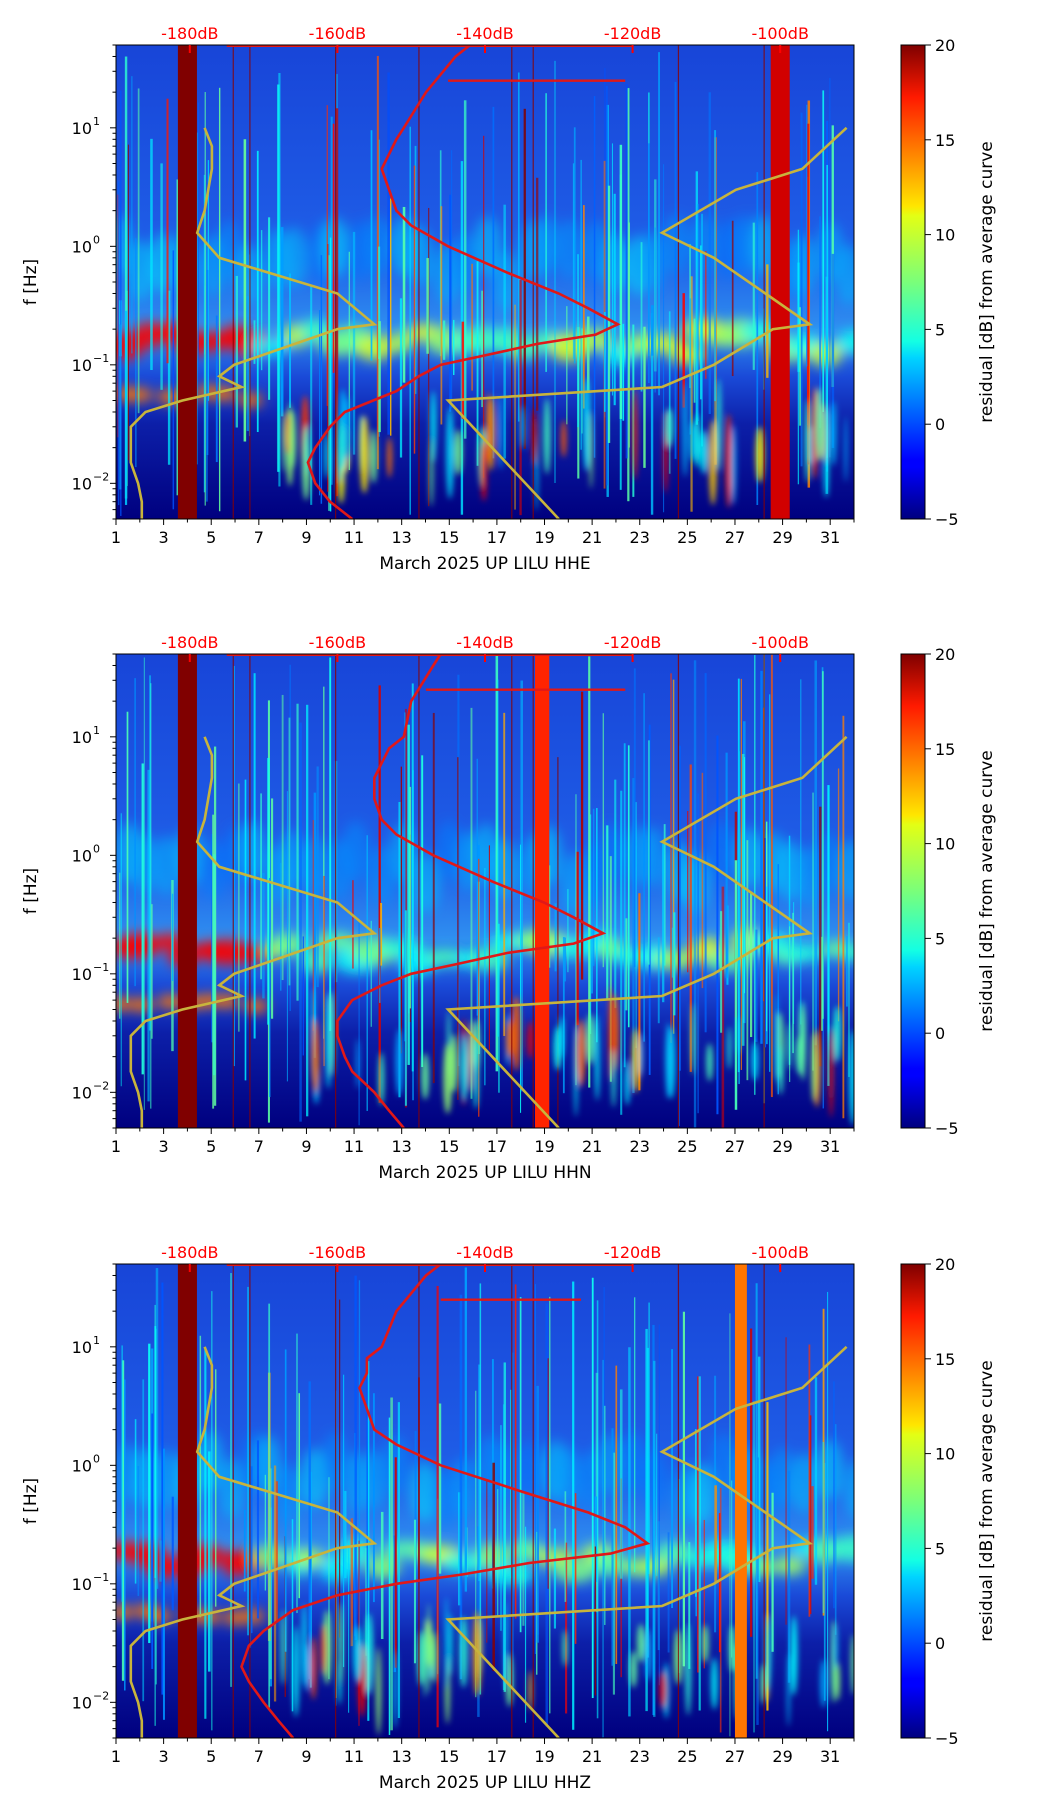 This screenshot has width=1052, height=1806. Describe the element at coordinates (259, 537) in the screenshot. I see `x-tick-label: 7` at that location.